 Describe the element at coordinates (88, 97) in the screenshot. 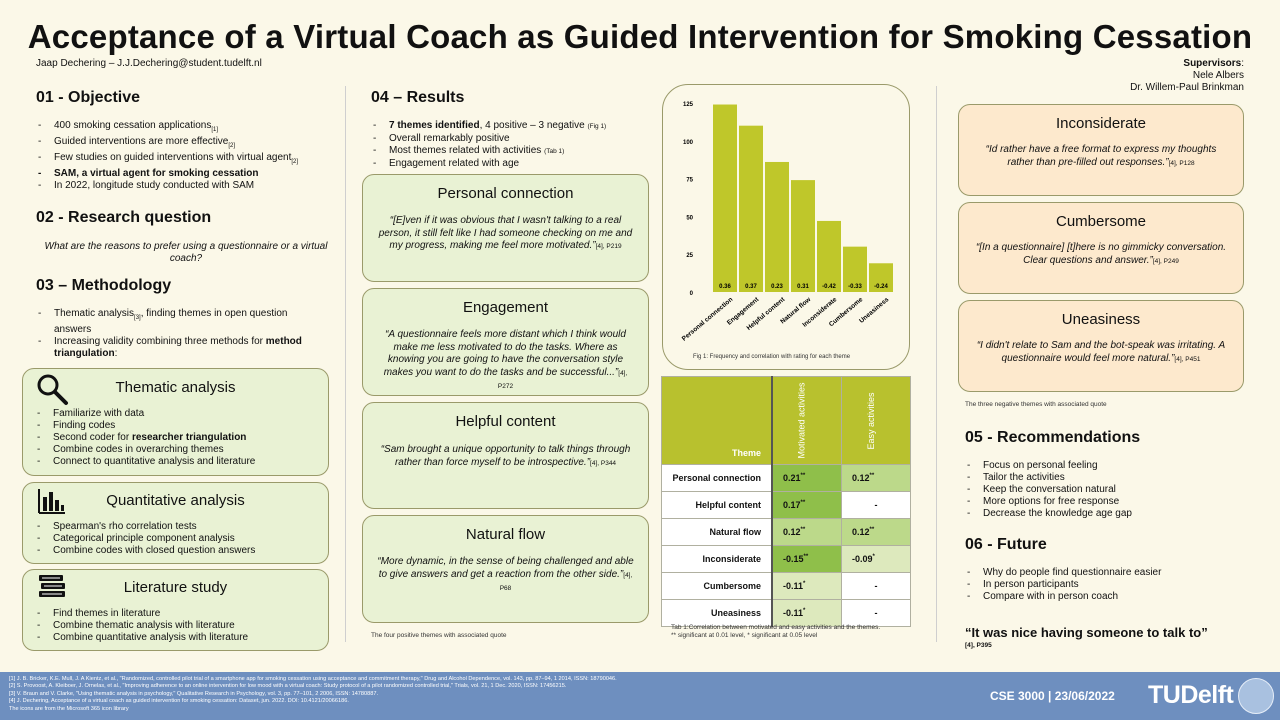

I see `objective-heading: 01 - Objective` at that location.